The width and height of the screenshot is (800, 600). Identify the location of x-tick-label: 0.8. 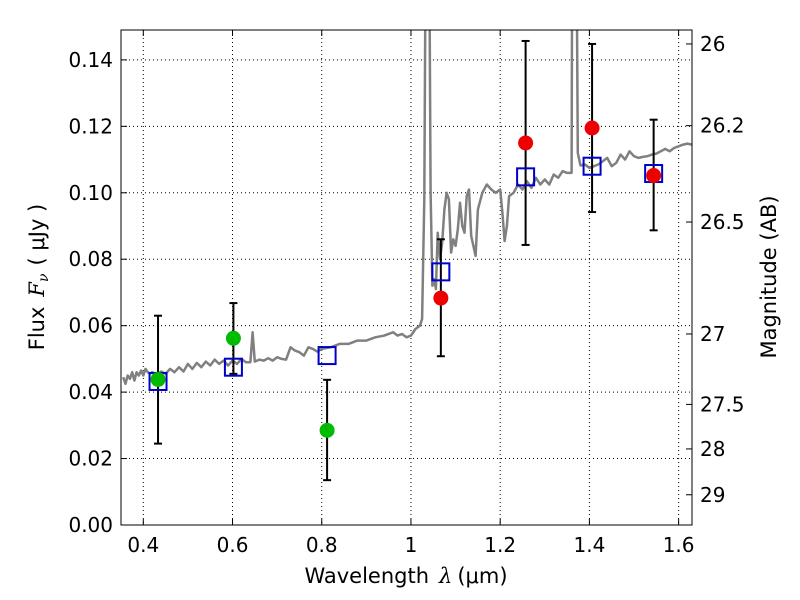
(322, 545).